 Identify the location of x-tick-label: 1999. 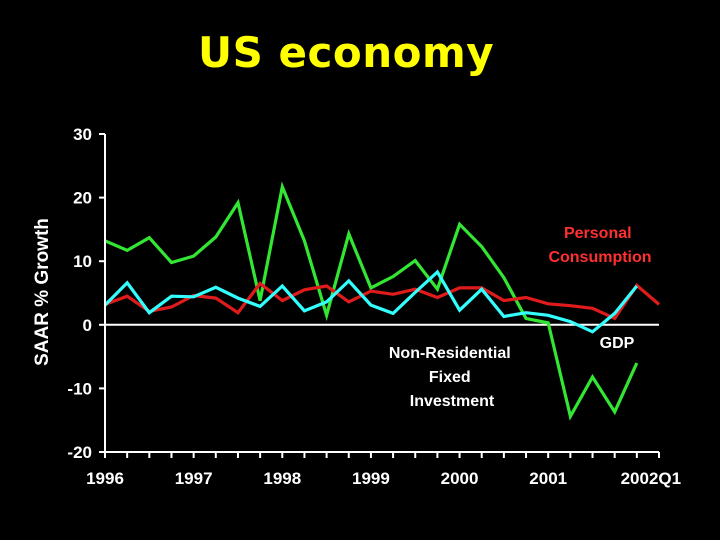
(371, 478).